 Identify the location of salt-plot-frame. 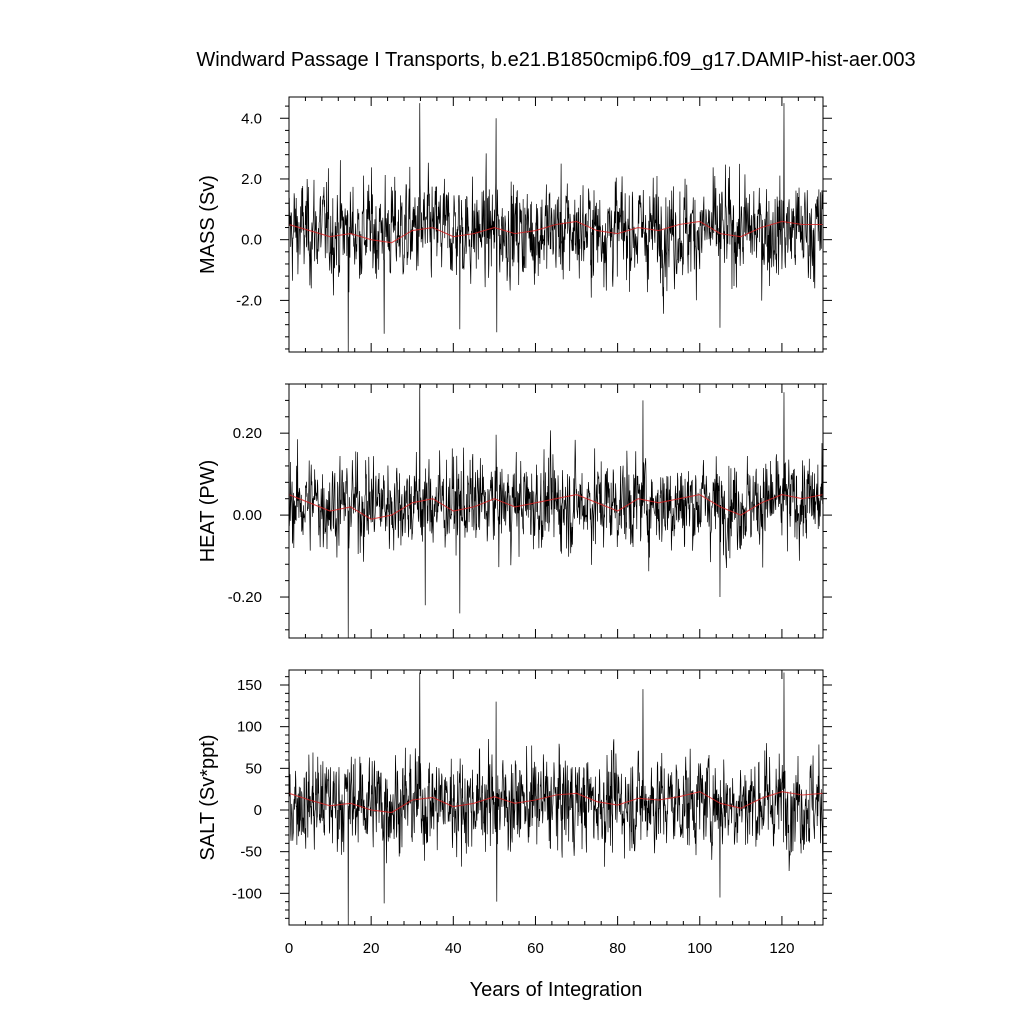
(556, 797).